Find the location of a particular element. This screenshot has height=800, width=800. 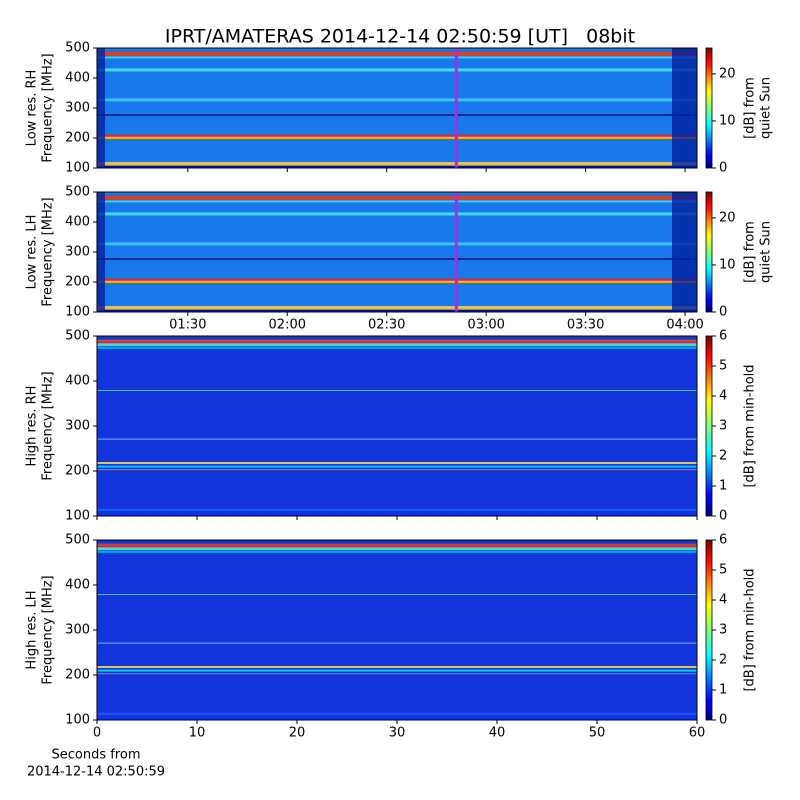

x-tick-label: 04:00 is located at coordinates (684, 325).